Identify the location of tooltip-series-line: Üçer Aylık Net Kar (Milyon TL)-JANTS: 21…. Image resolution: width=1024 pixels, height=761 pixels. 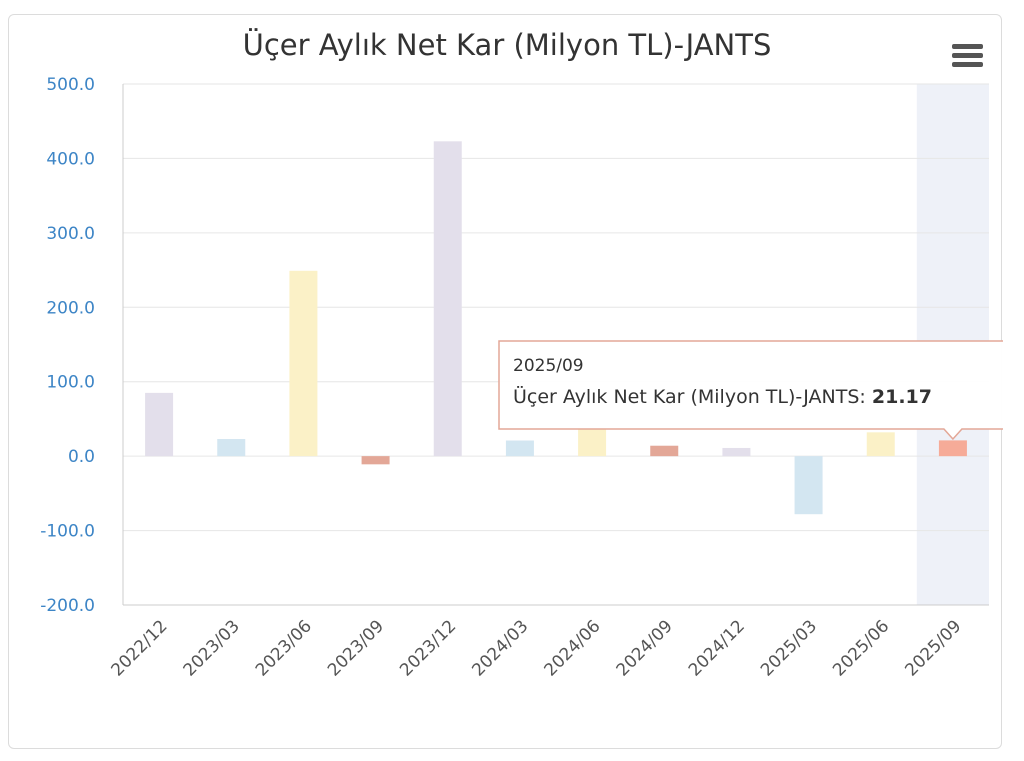
(722, 396).